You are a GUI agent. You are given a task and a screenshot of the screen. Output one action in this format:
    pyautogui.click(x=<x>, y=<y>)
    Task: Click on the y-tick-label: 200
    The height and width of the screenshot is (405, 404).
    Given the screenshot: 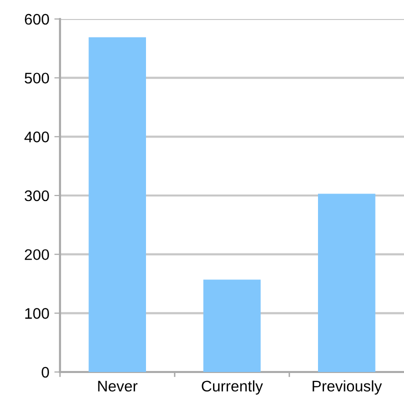 What is the action you would take?
    pyautogui.click(x=36, y=254)
    